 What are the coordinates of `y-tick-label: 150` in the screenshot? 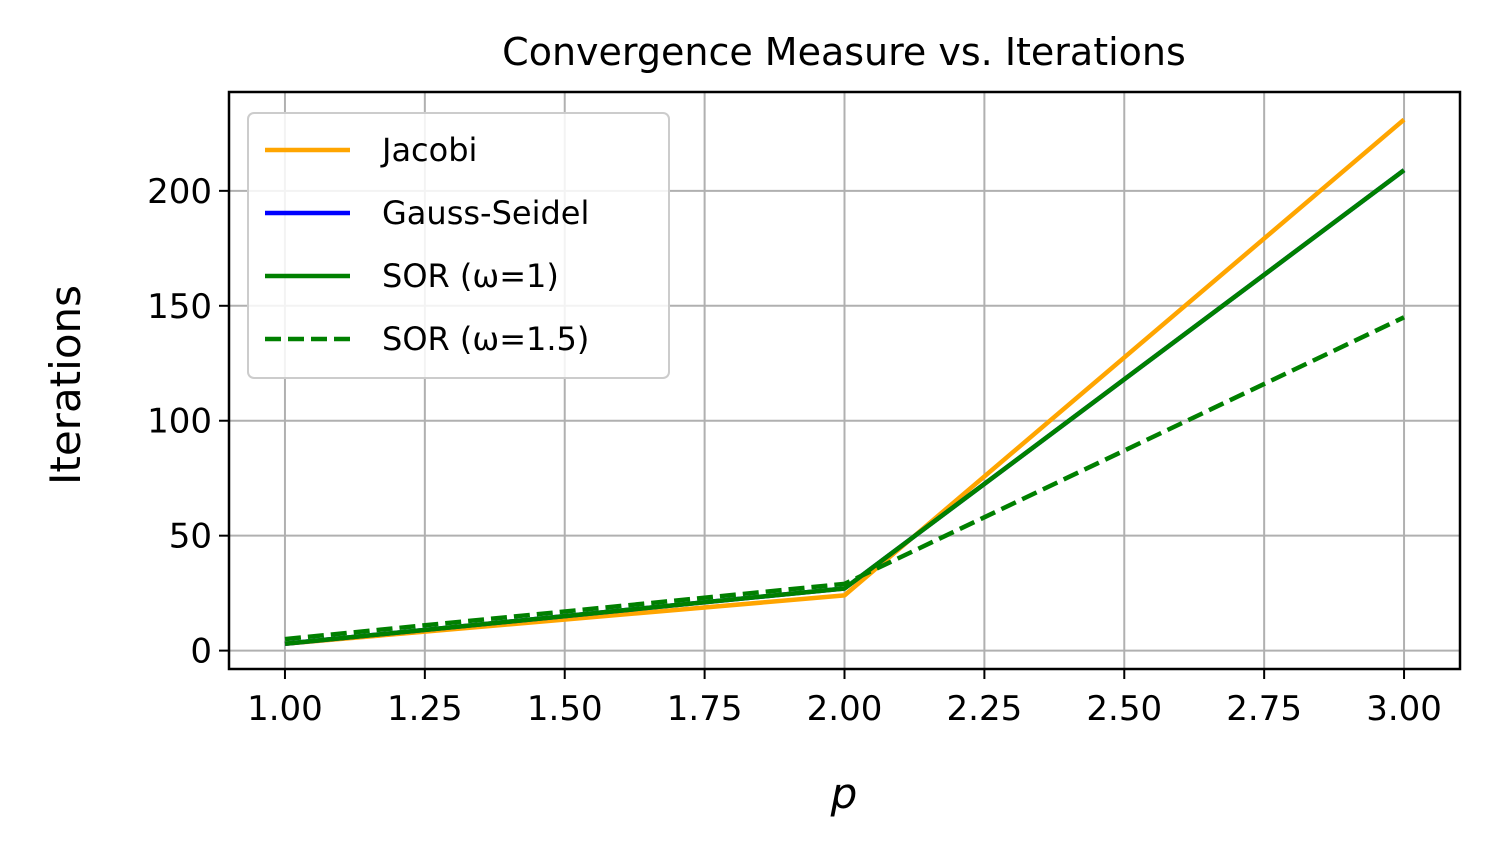 It's located at (179, 307).